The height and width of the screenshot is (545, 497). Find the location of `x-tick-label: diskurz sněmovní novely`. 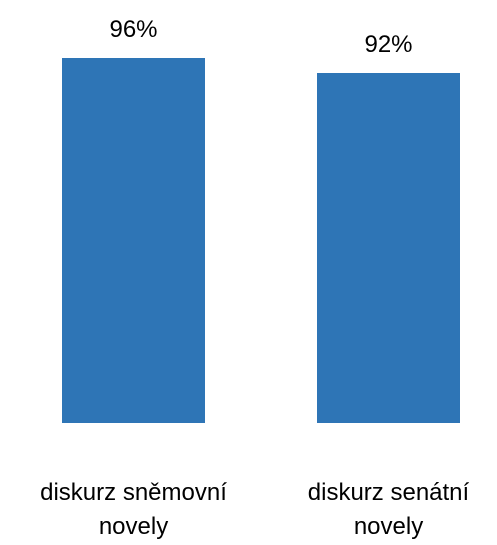

x-tick-label: diskurz sněmovní novely is located at coordinates (133, 509).